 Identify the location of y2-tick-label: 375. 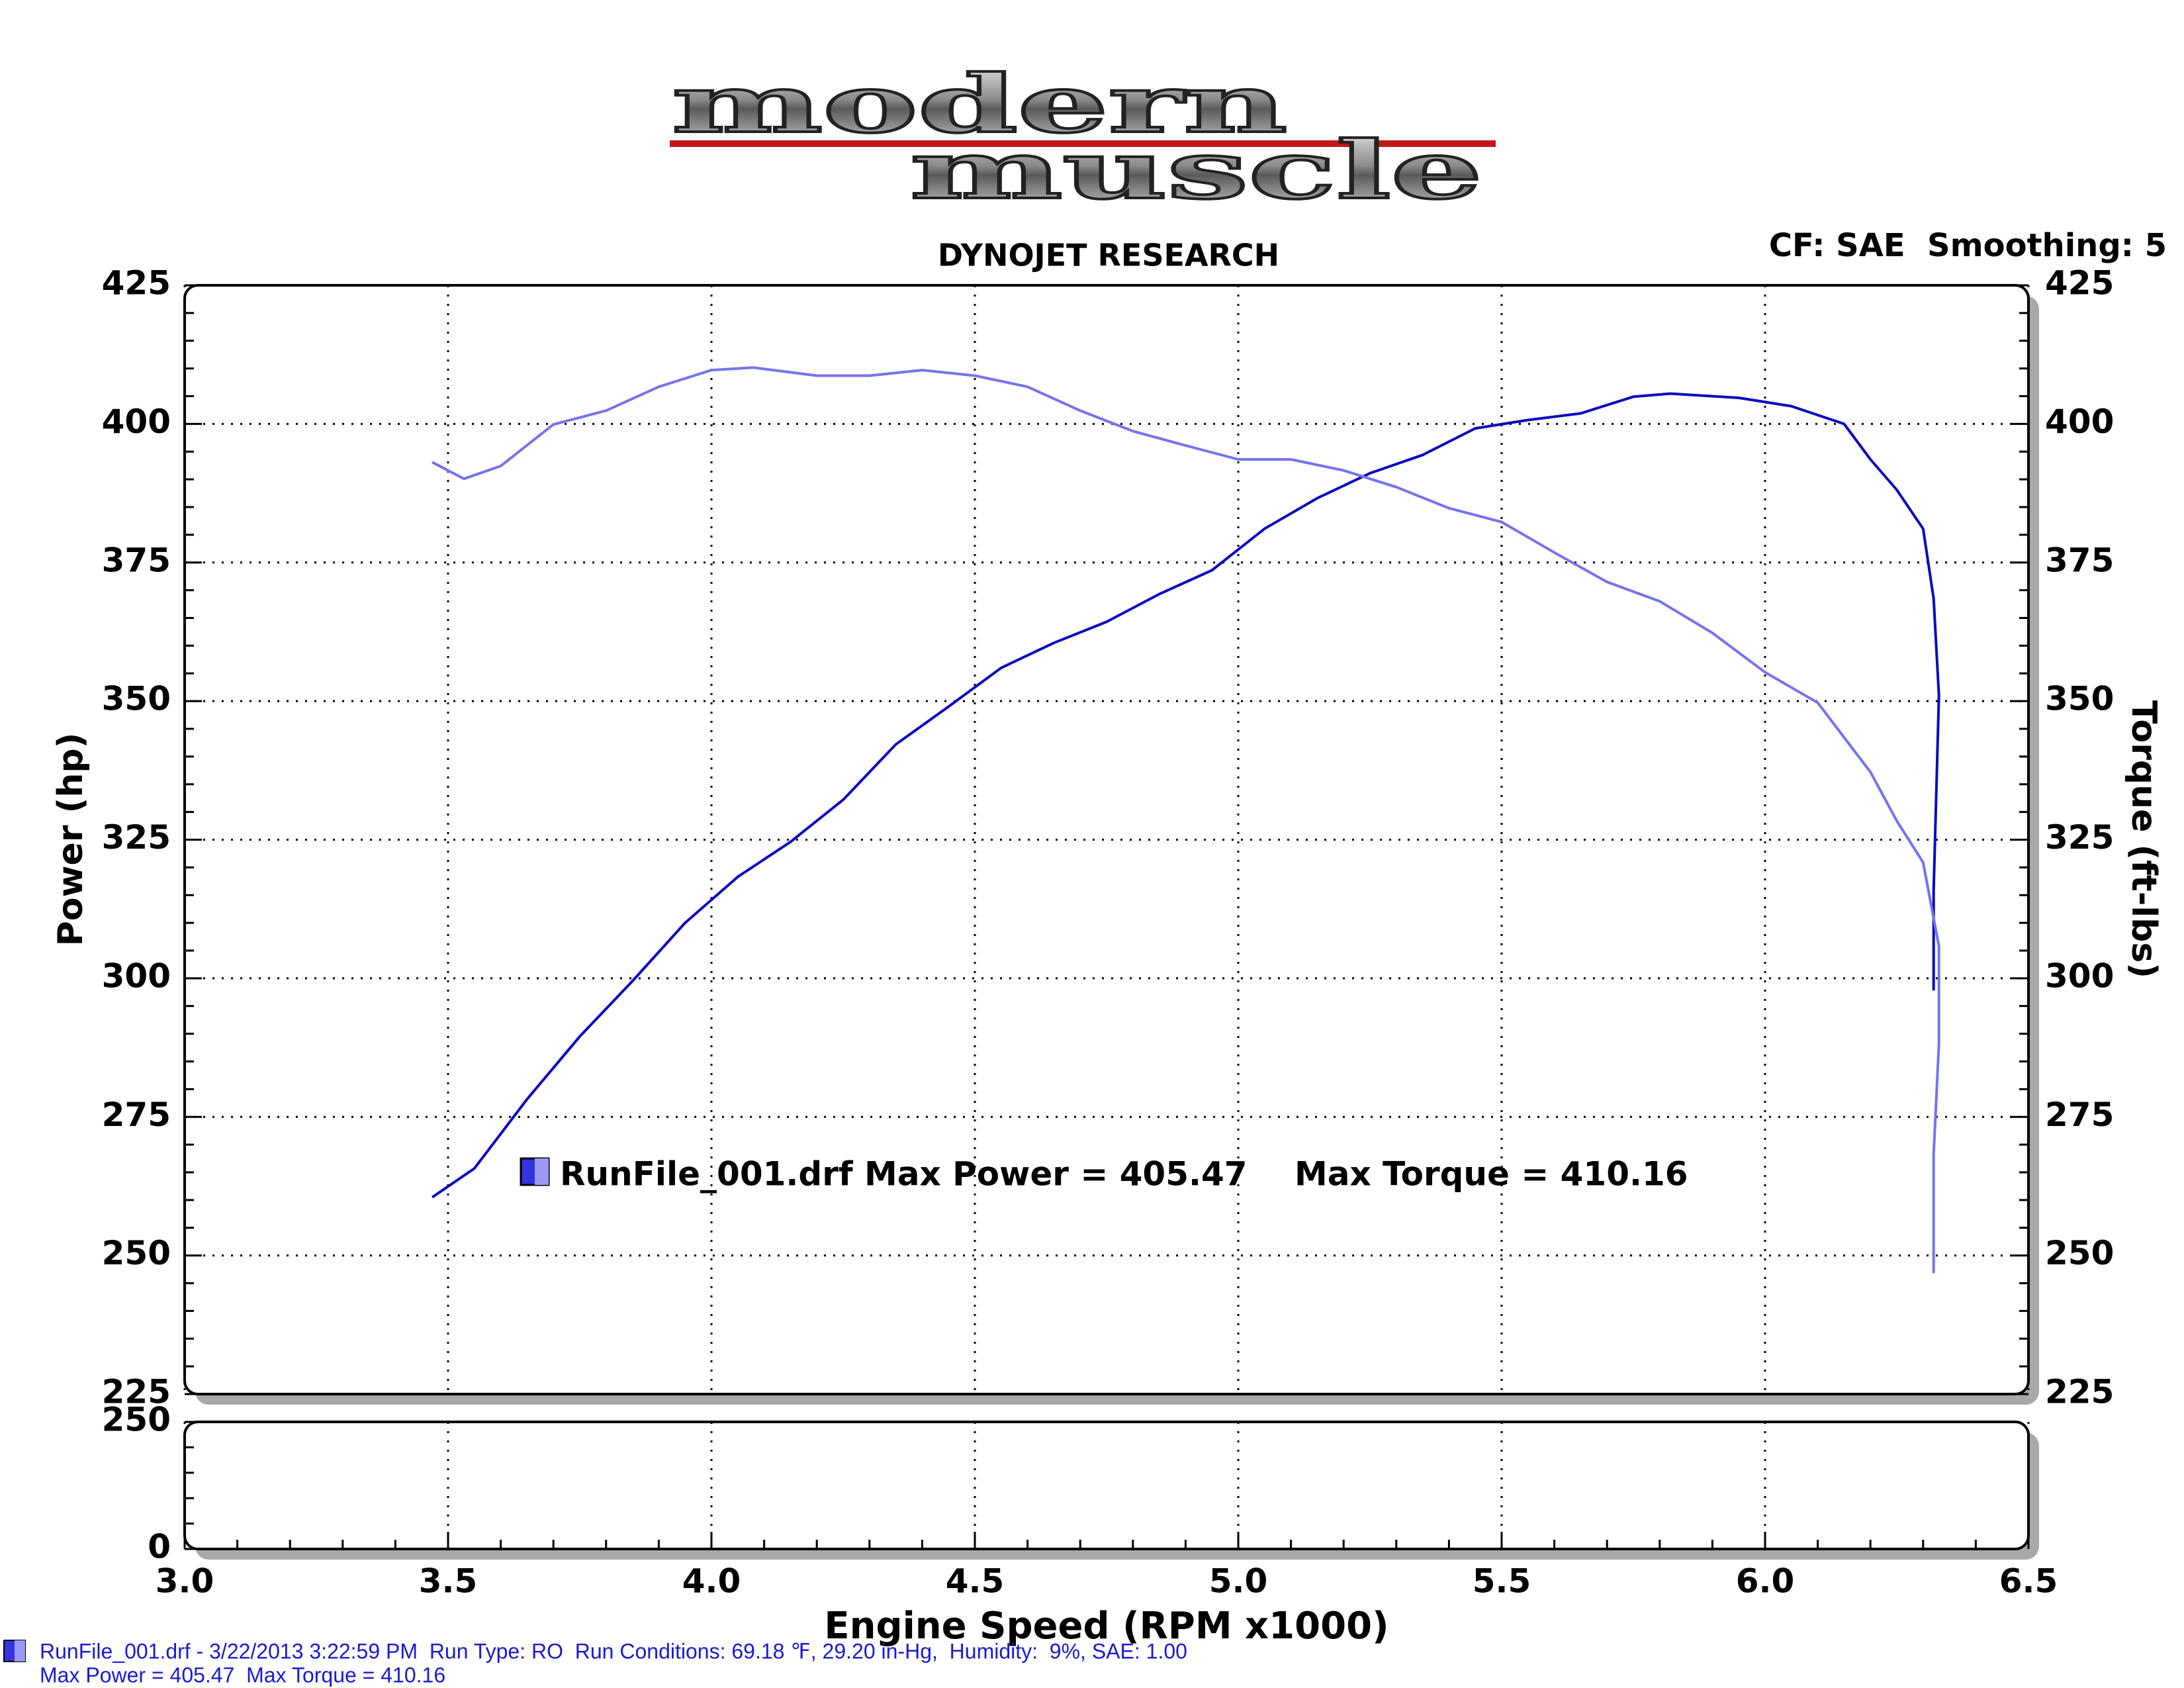
(2079, 560).